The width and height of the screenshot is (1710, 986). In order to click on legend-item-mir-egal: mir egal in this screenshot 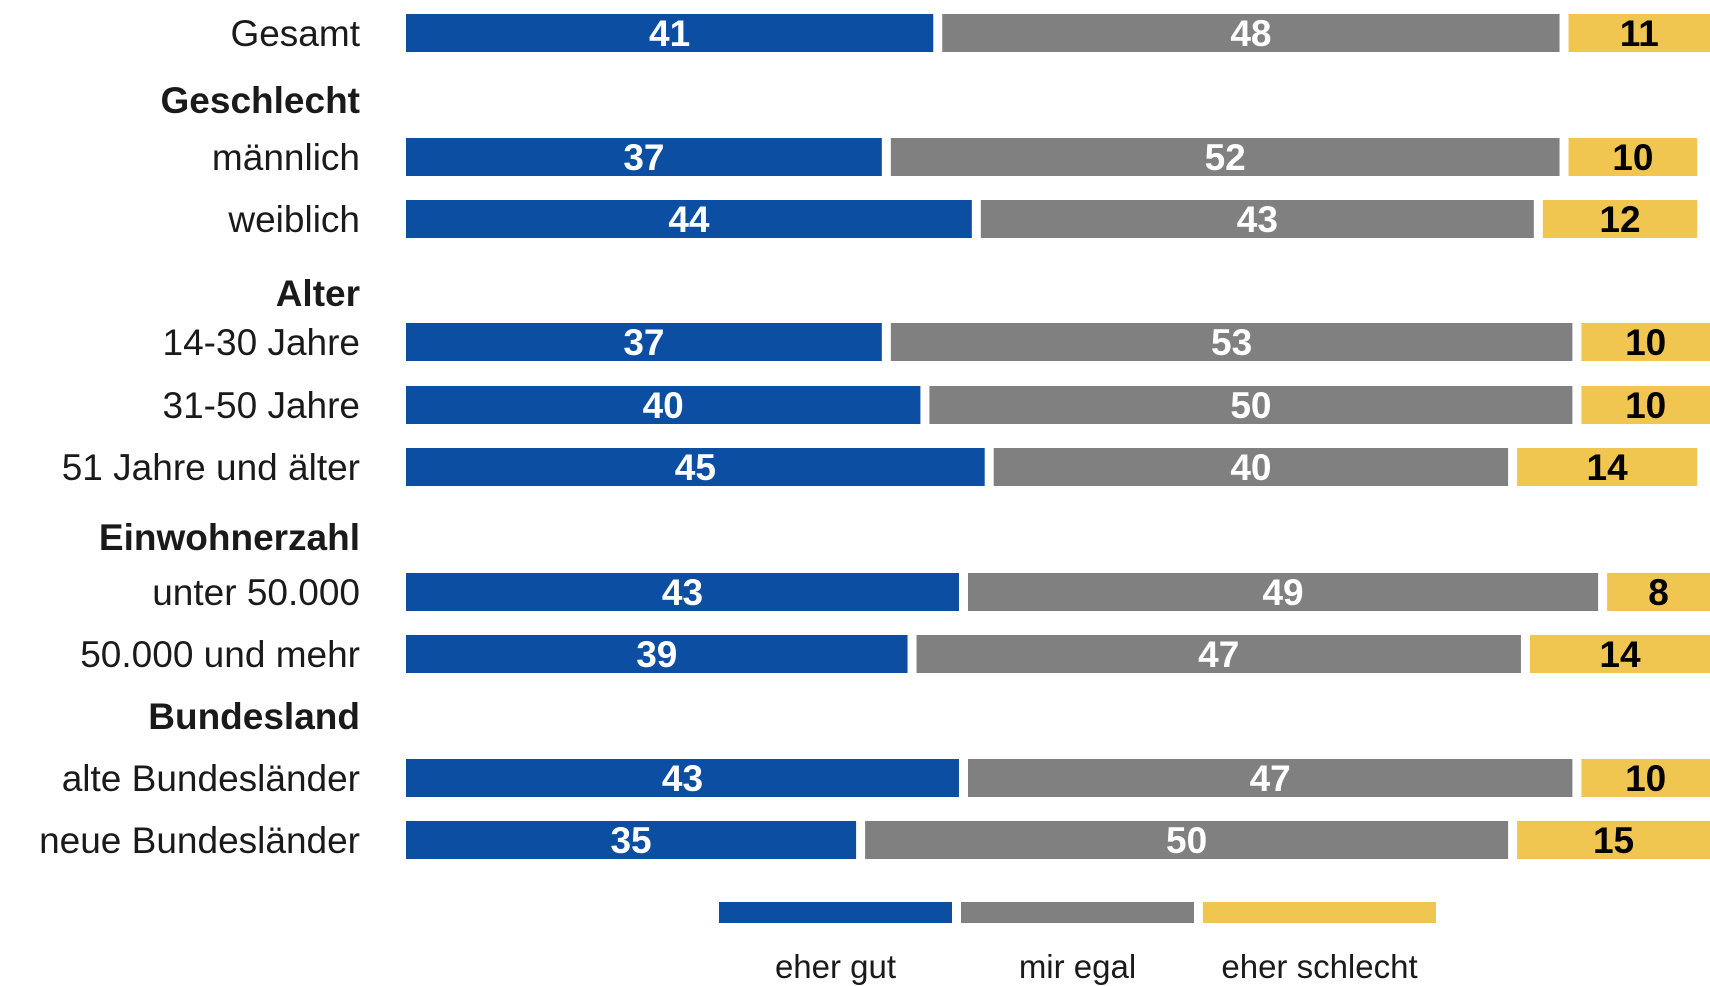, I will do `click(1077, 943)`.